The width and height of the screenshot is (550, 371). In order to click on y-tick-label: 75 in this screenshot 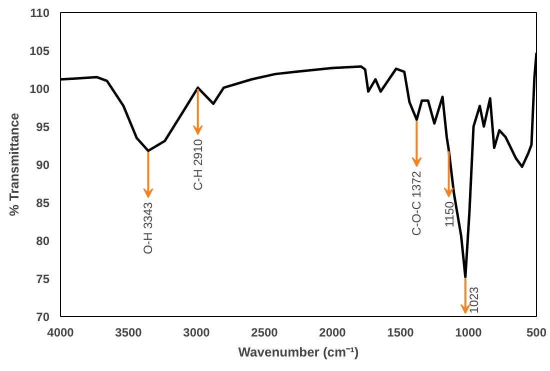, I will do `click(43, 279)`.